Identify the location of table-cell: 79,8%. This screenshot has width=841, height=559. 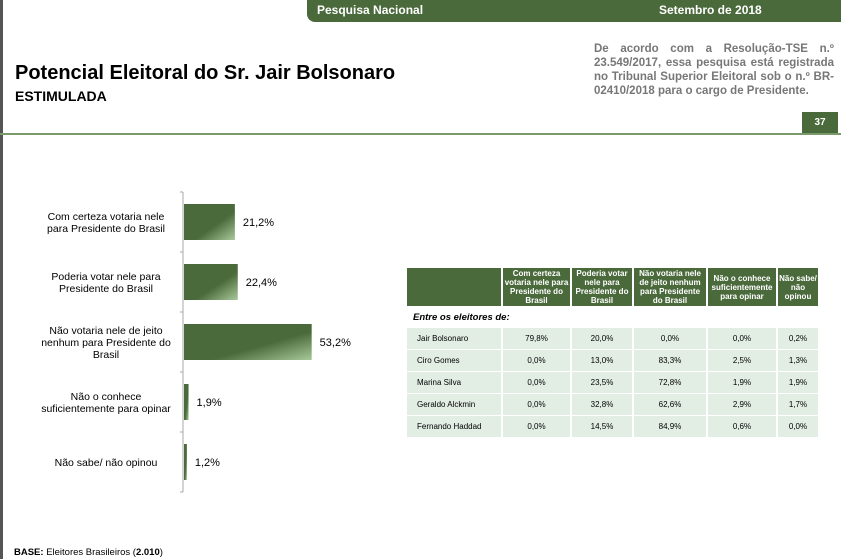
(536, 338).